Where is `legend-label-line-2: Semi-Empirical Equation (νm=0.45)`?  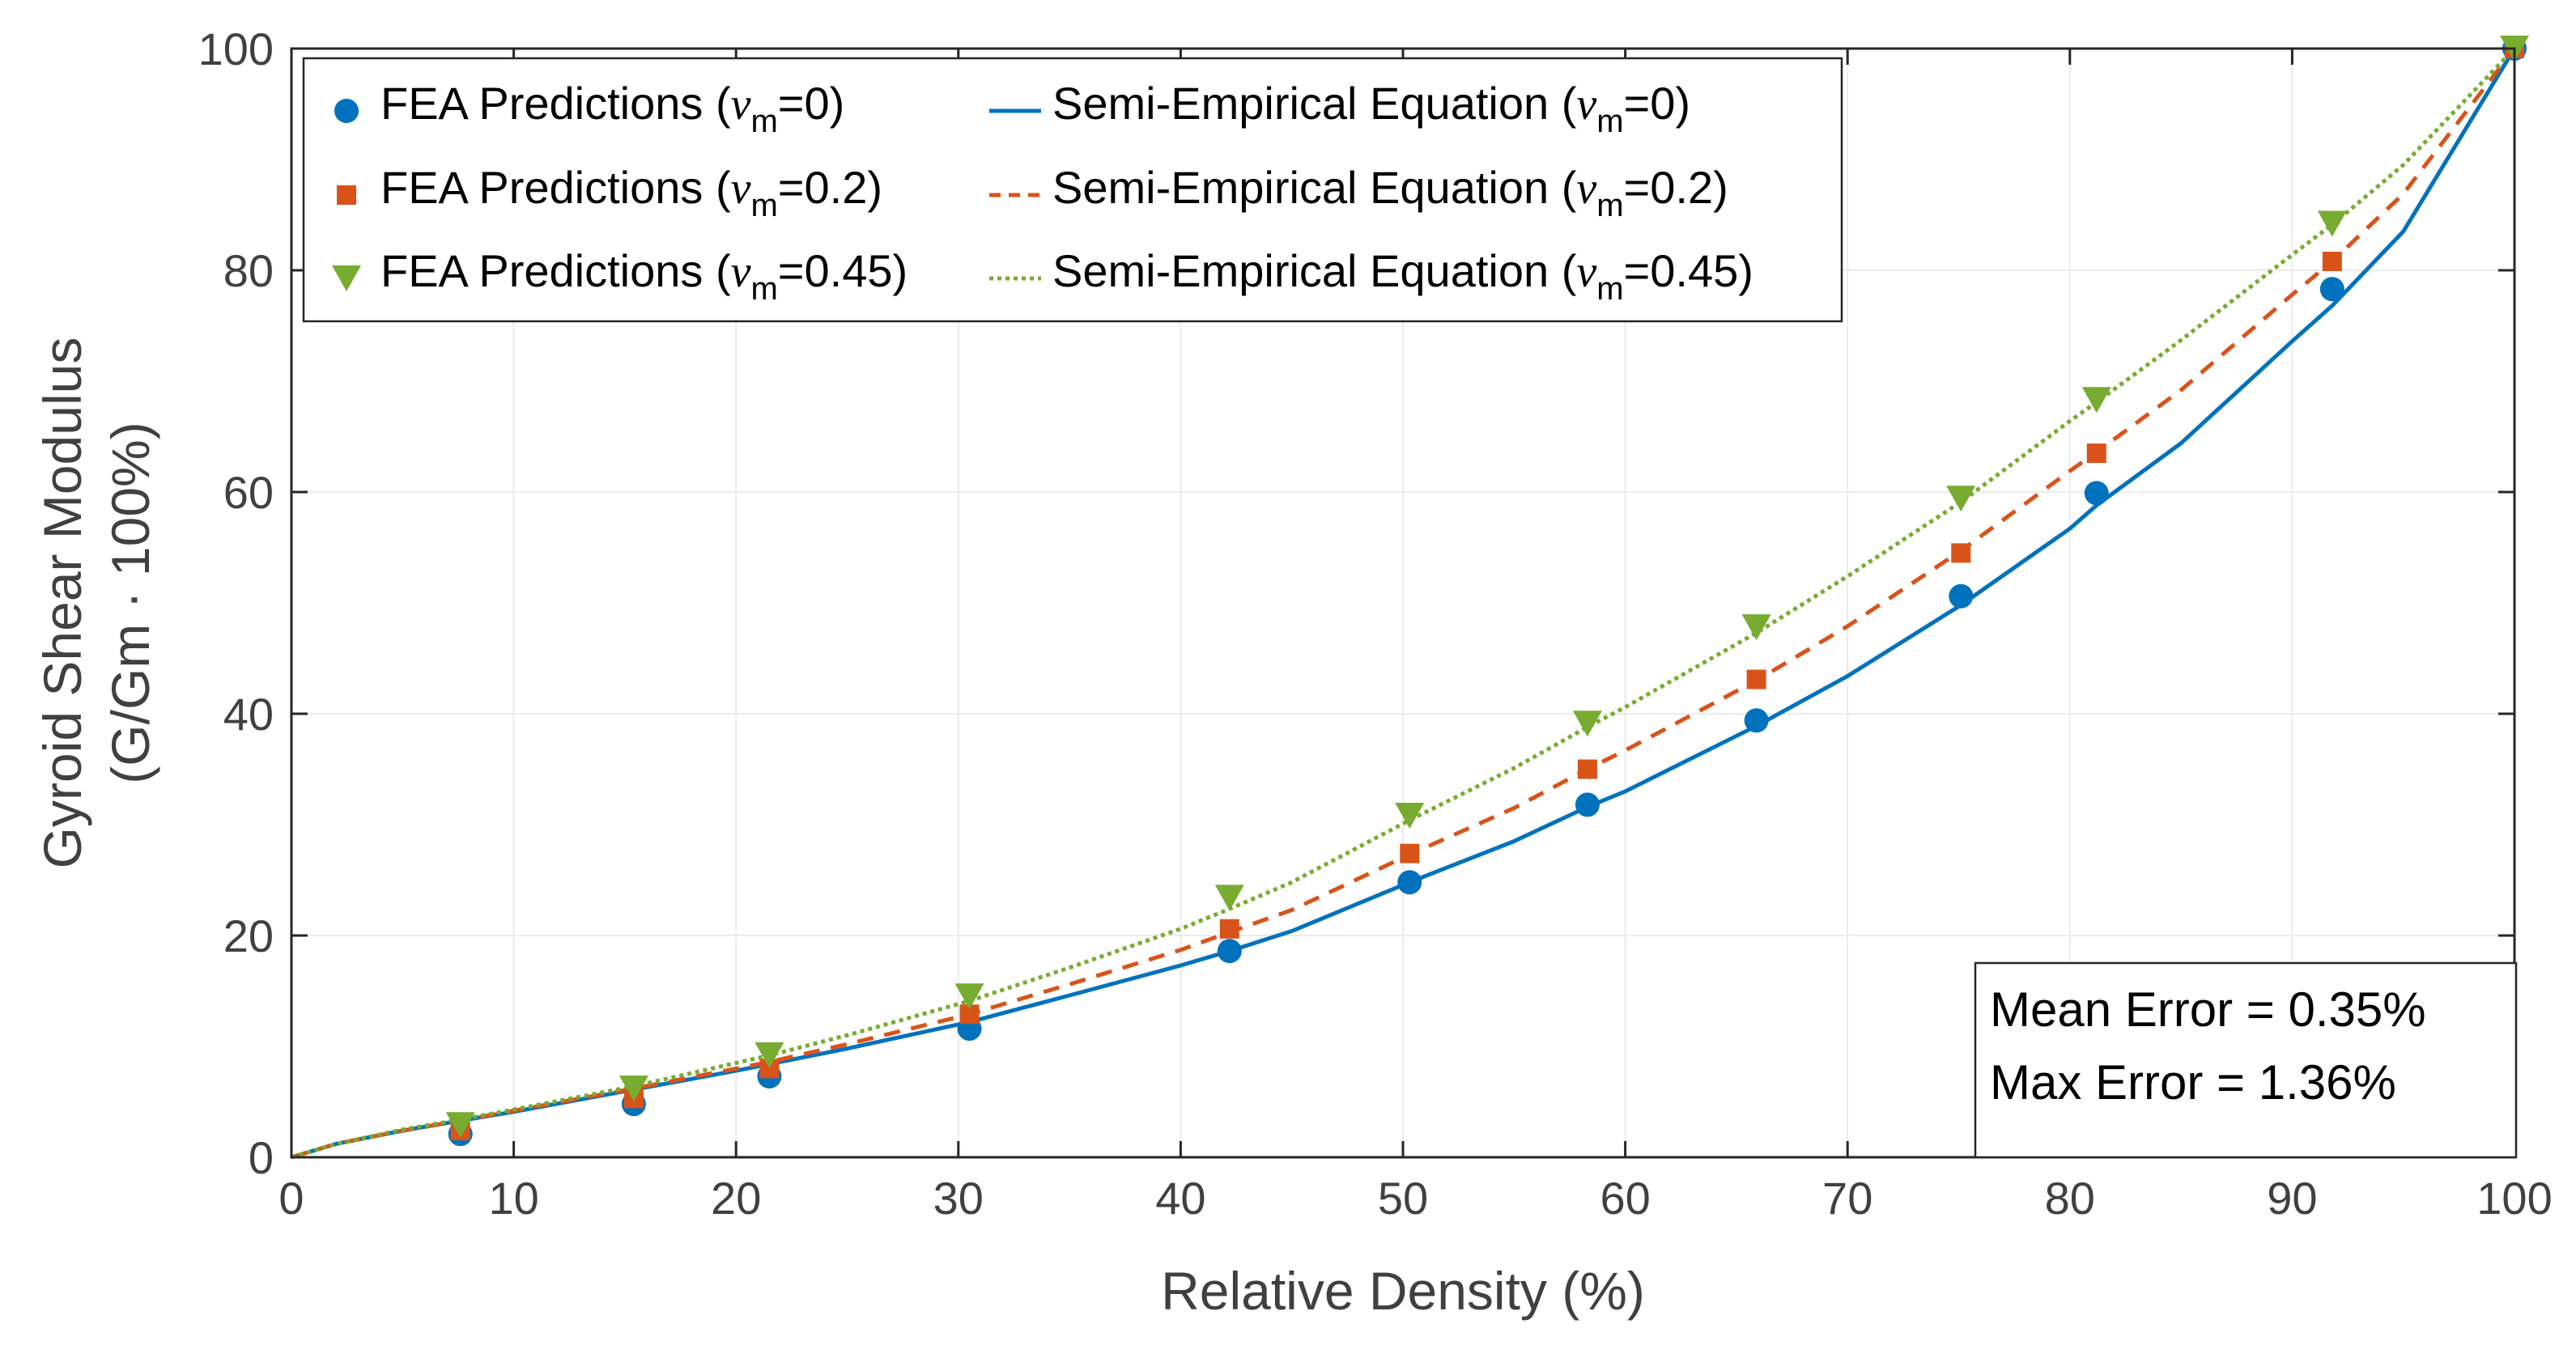
legend-label-line-2: Semi-Empirical Equation (νm=0.45) is located at coordinates (1402, 276).